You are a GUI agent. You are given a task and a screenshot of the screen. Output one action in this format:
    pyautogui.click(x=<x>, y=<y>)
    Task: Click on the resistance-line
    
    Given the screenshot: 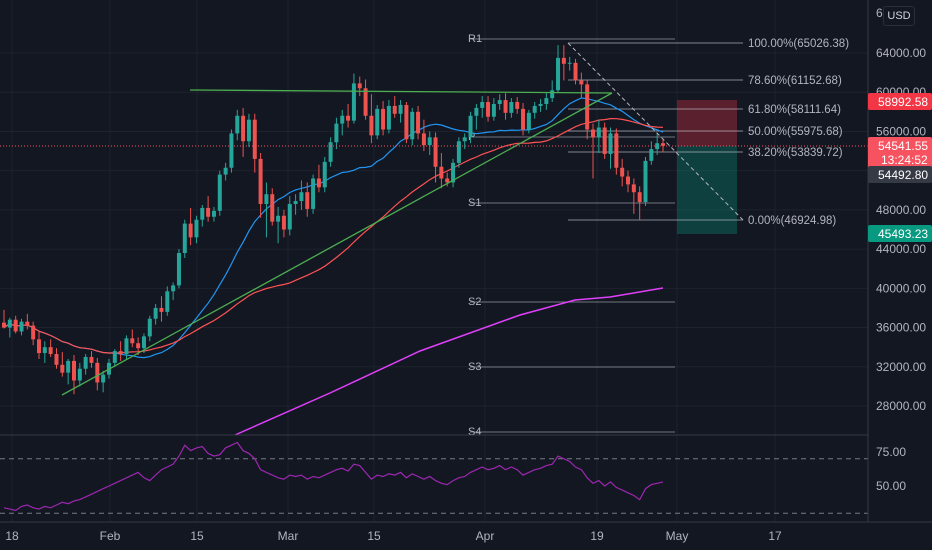 What is the action you would take?
    pyautogui.click(x=401, y=91)
    